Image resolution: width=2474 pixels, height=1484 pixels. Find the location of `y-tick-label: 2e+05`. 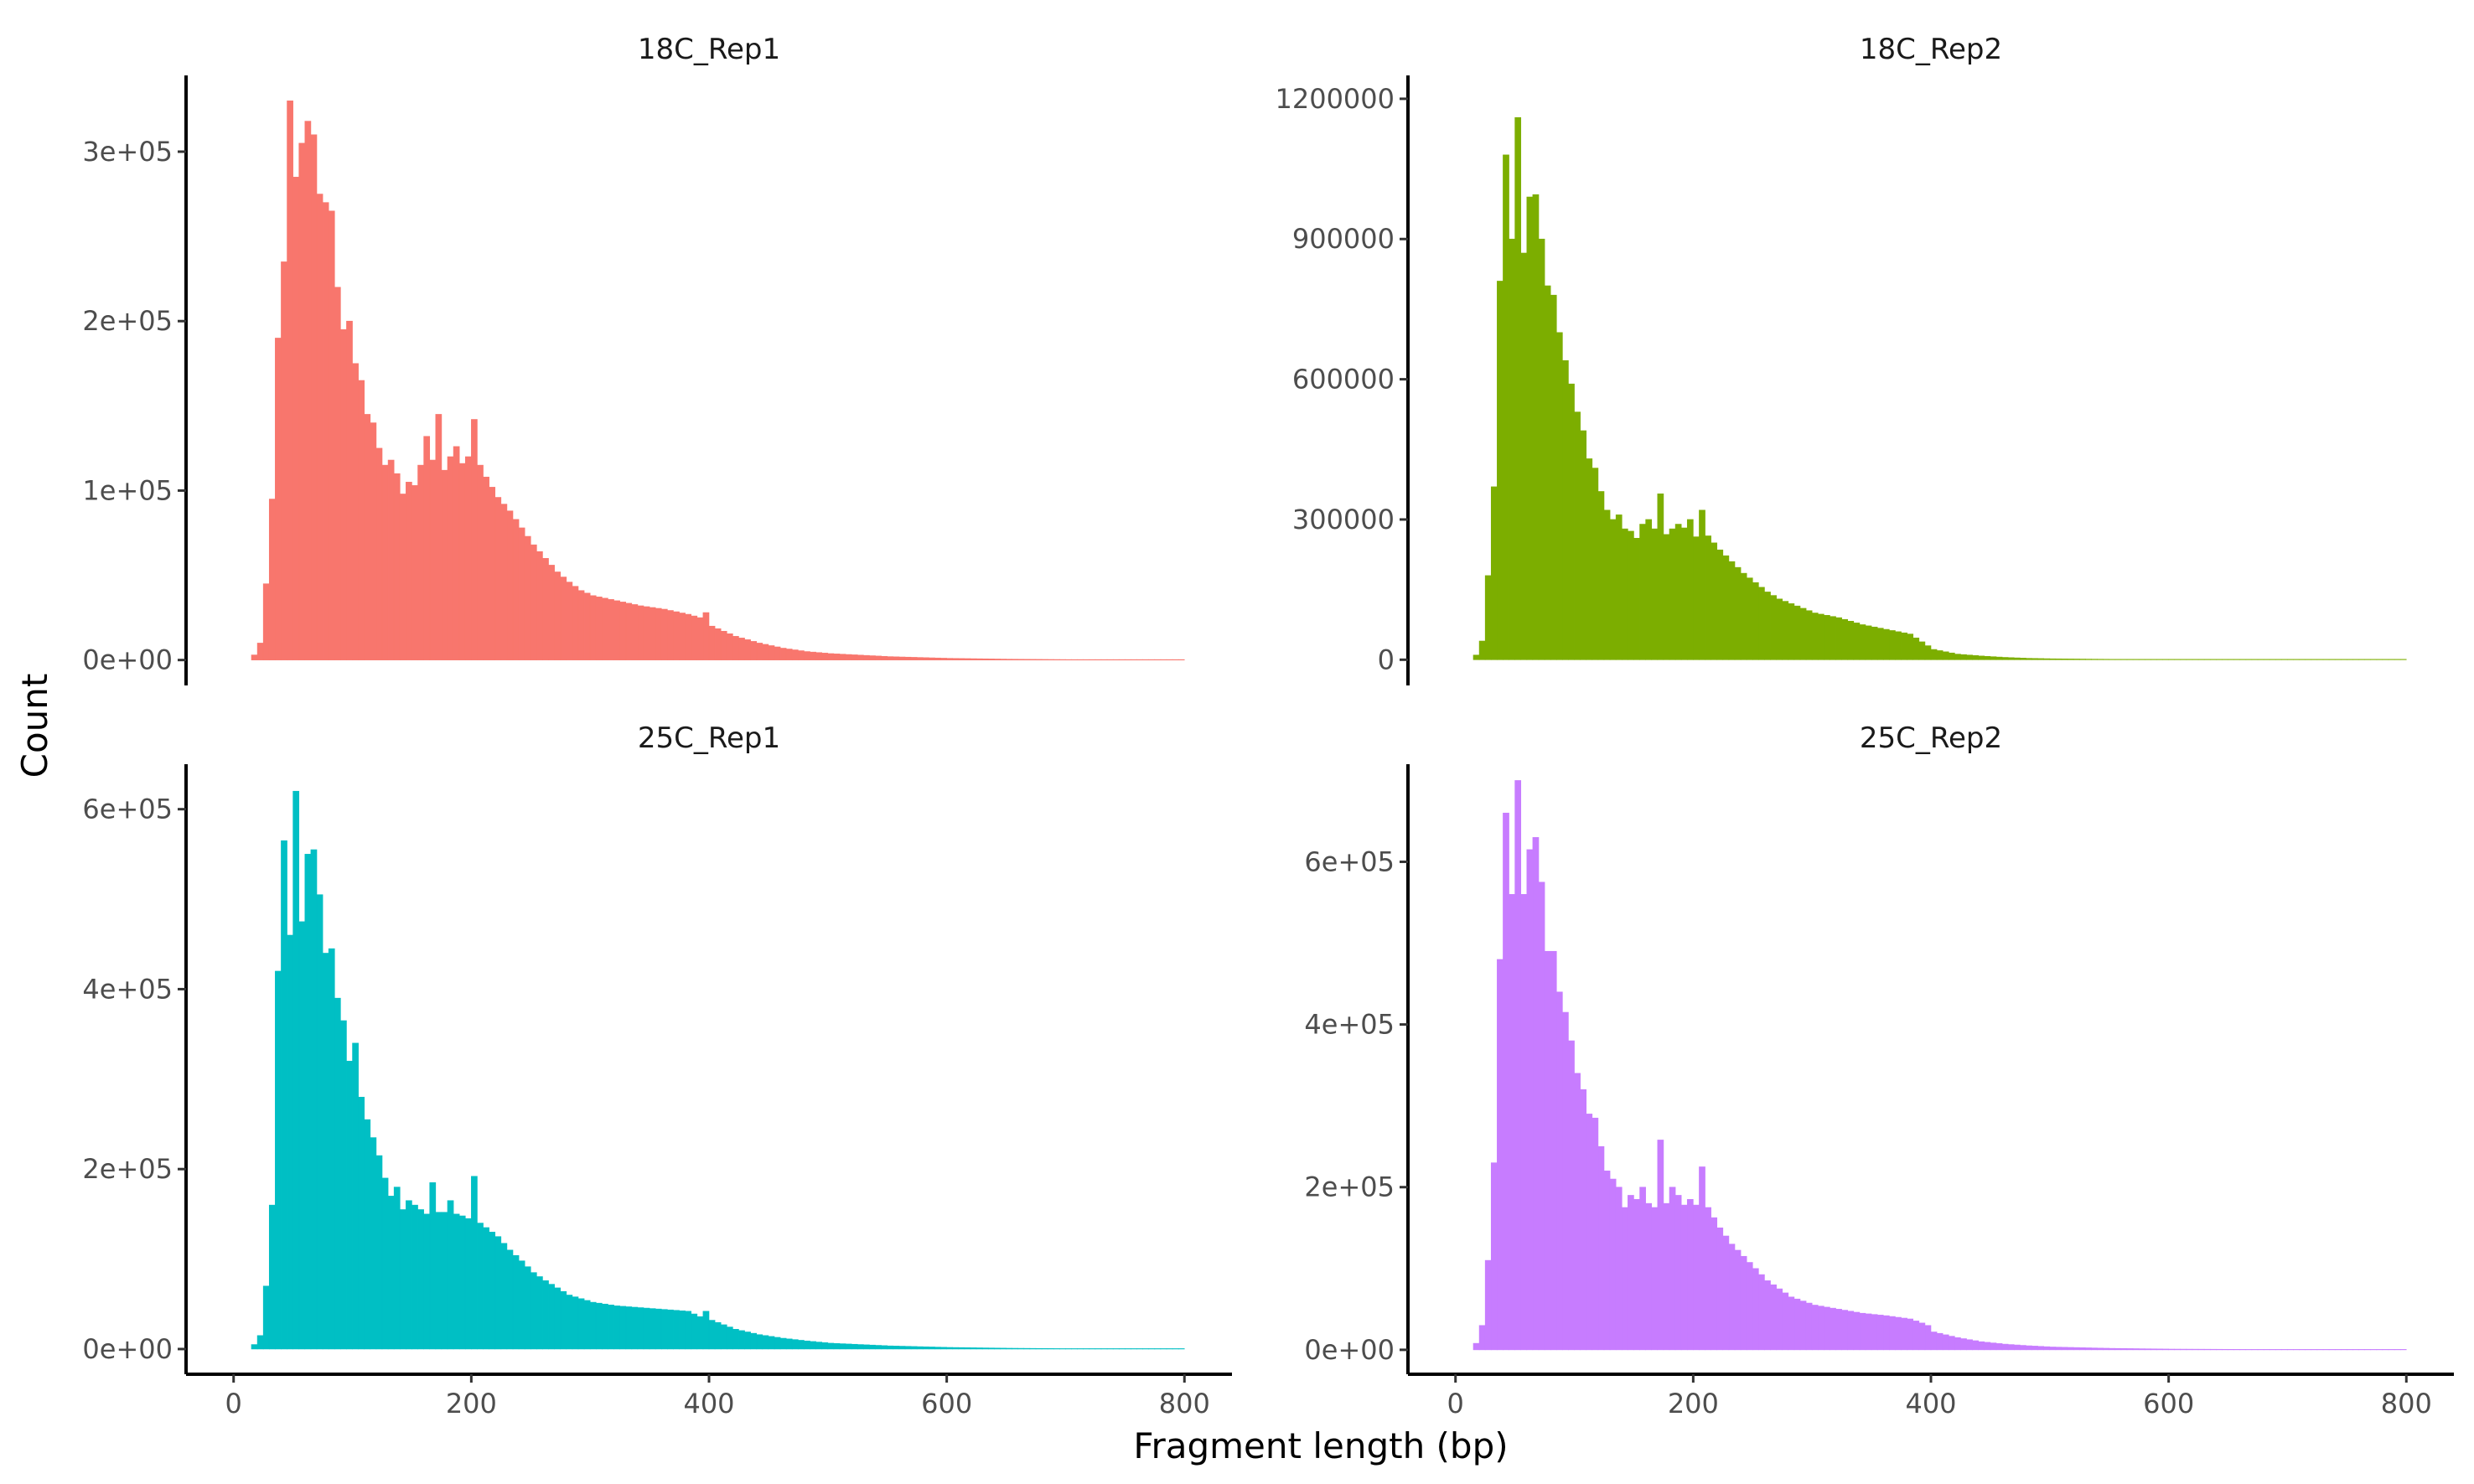

y-tick-label: 2e+05 is located at coordinates (127, 1169).